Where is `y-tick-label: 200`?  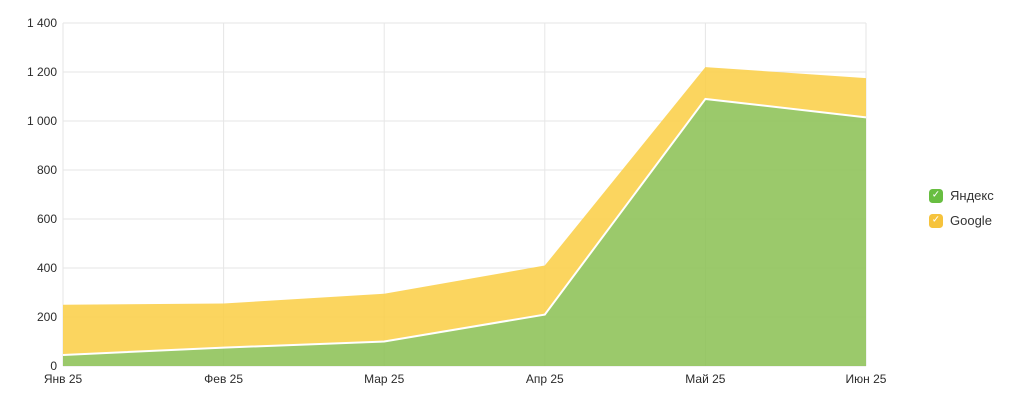 y-tick-label: 200 is located at coordinates (46, 317).